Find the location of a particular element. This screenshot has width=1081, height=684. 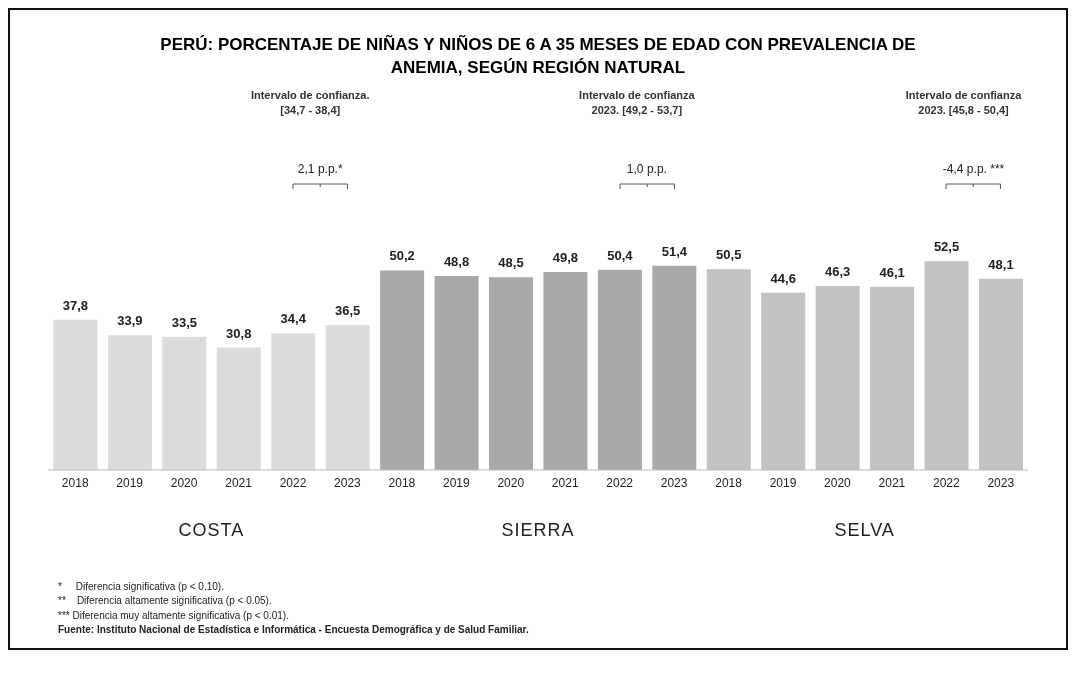

text: -4,4 p.p. *** is located at coordinates (973, 168).